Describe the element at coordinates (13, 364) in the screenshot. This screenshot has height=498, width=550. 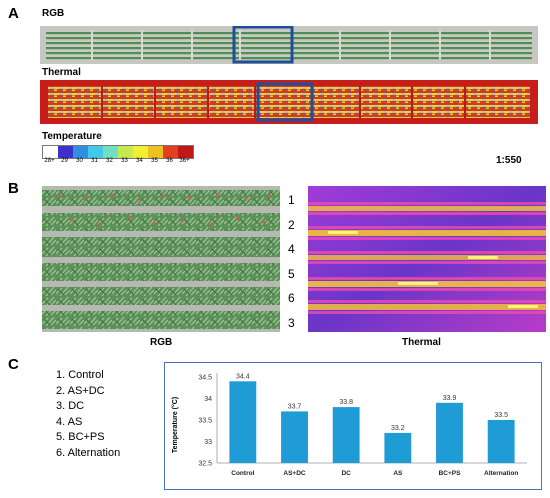
I see `panel-c-letter: C` at that location.